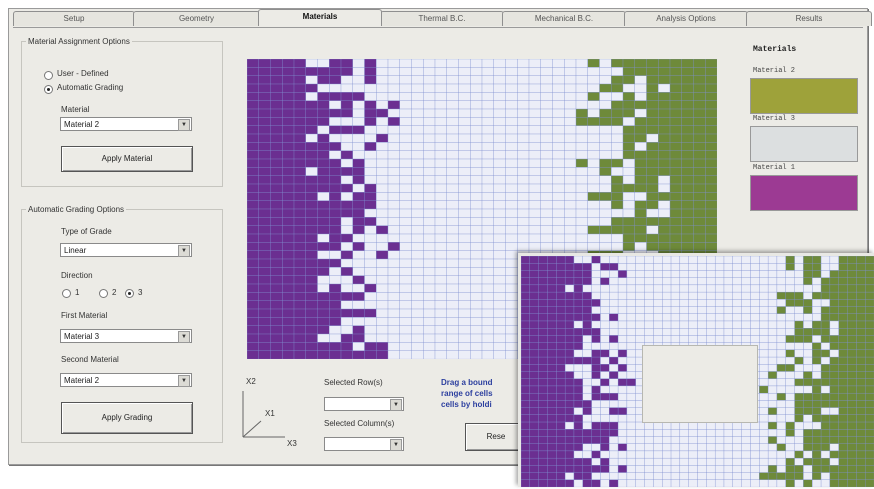 The image size is (874, 489). Describe the element at coordinates (66, 293) in the screenshot. I see `direction-1-radio` at that location.